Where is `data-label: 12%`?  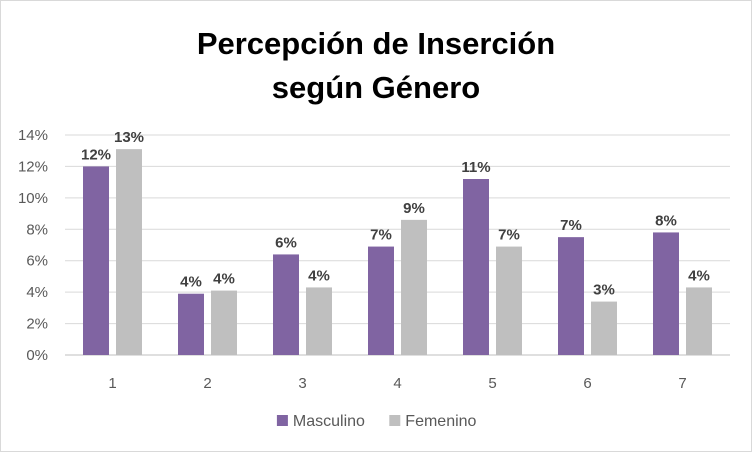
data-label: 12% is located at coordinates (96, 154).